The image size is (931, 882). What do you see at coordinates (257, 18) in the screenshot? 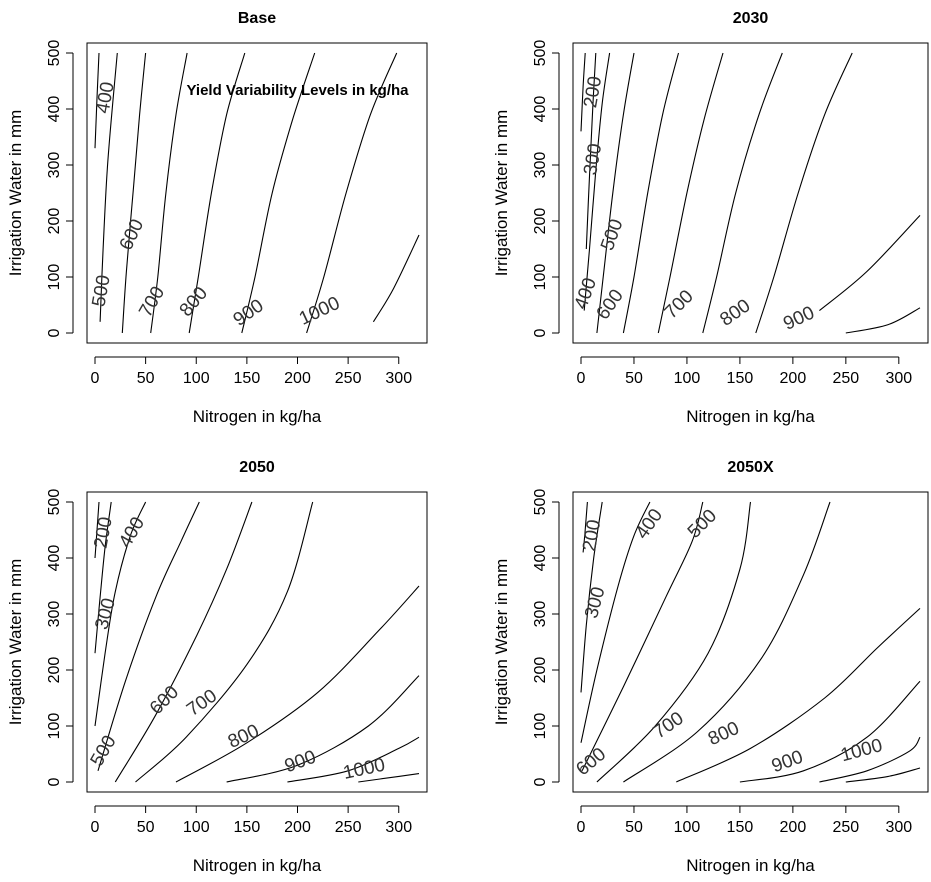
I see `panel-title: Base` at bounding box center [257, 18].